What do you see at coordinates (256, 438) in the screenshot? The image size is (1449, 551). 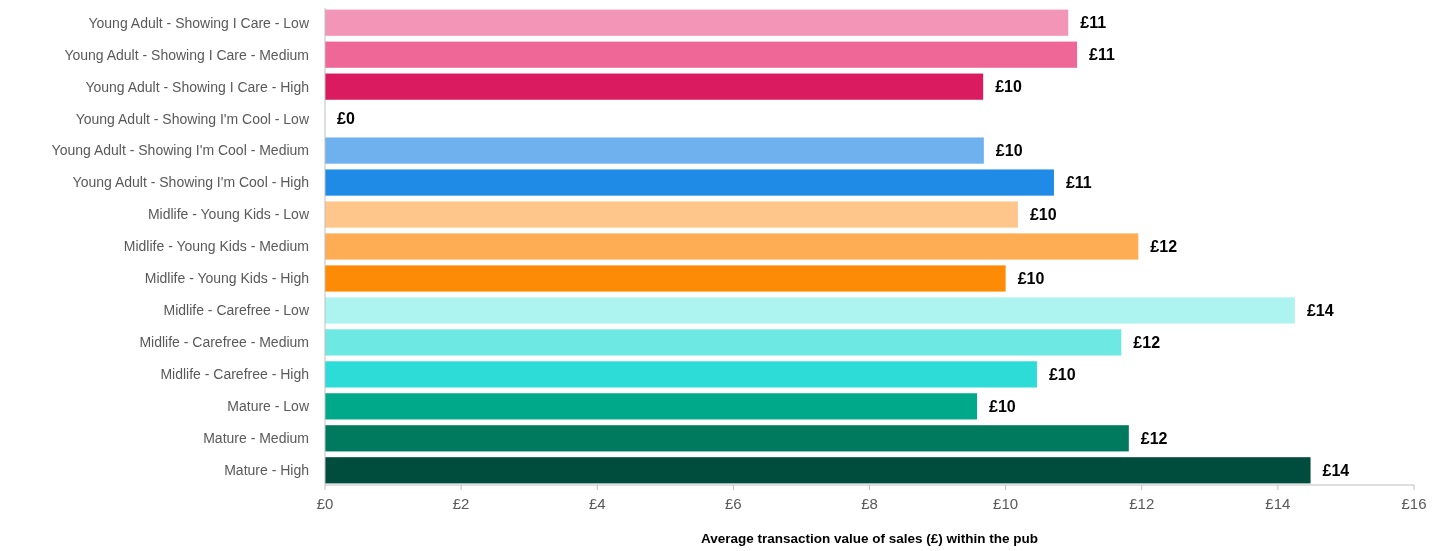 I see `y-tick-label: Mature - Medium` at bounding box center [256, 438].